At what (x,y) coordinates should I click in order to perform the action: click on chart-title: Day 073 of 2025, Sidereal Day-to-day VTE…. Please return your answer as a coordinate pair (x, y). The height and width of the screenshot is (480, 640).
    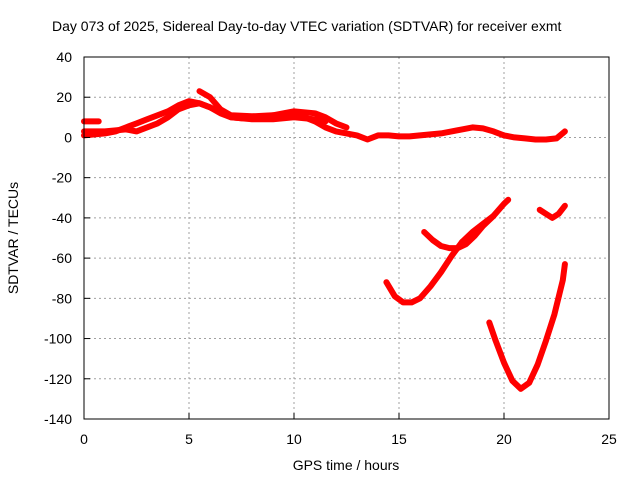
    Looking at the image, I should click on (306, 26).